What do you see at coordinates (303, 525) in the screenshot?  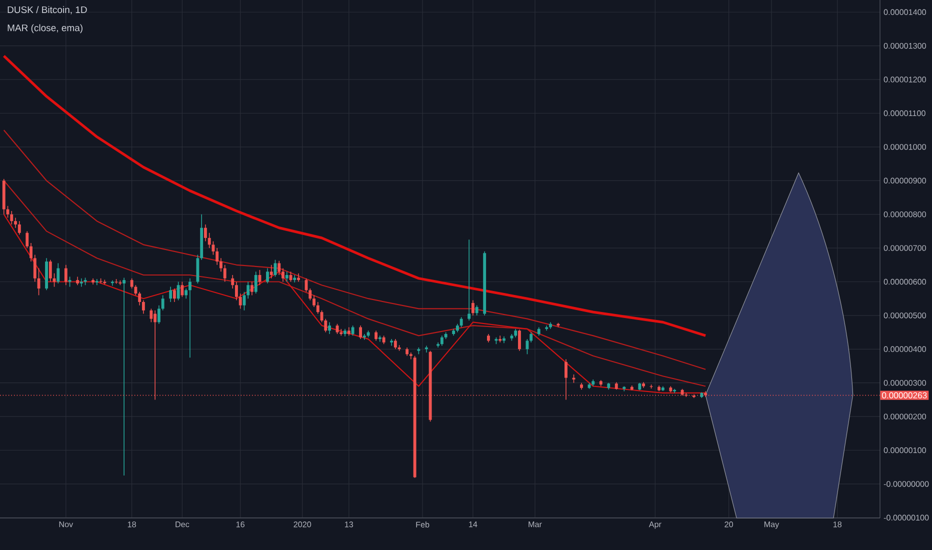 I see `x-tick-label: 2020` at bounding box center [303, 525].